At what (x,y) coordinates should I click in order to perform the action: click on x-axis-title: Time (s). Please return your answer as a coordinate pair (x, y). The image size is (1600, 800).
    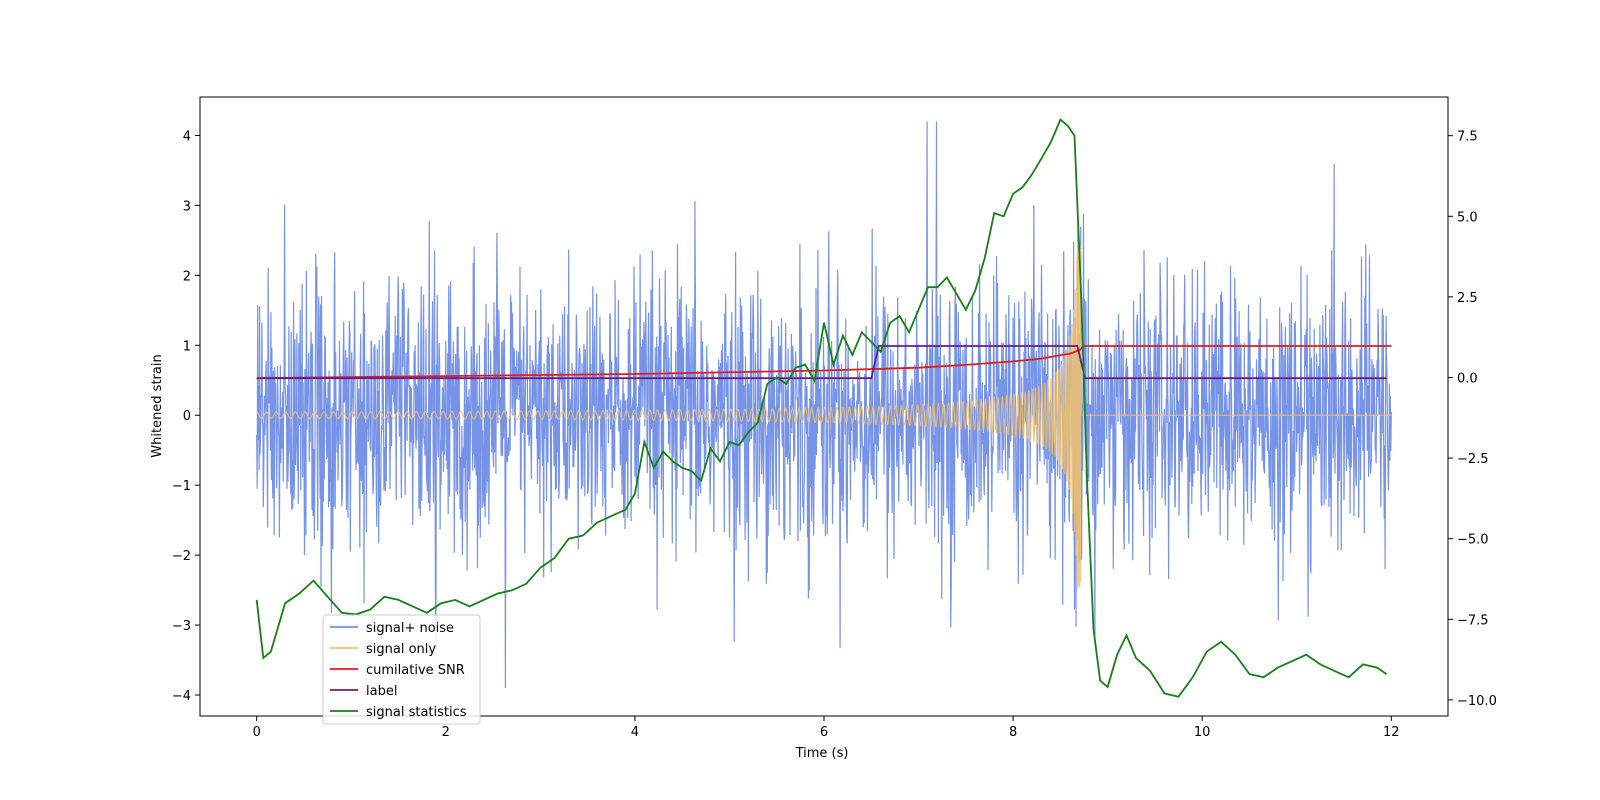
    Looking at the image, I should click on (822, 753).